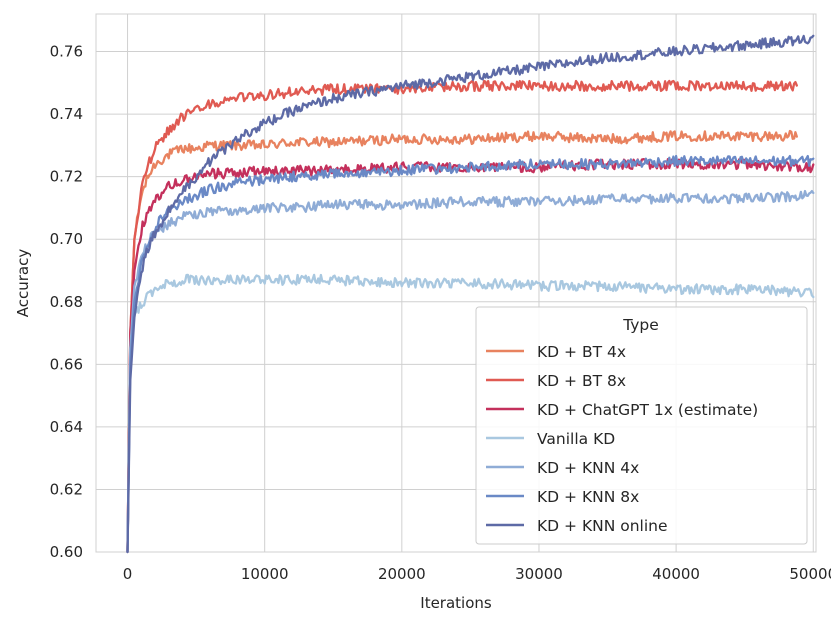 This screenshot has width=831, height=626. Describe the element at coordinates (576, 439) in the screenshot. I see `legend-label: Vanilla KD` at that location.